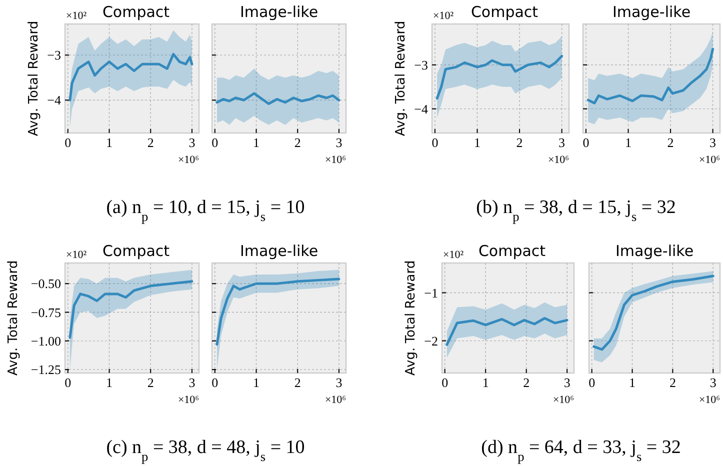  What do you see at coordinates (431, 340) in the screenshot?
I see `y-tick-label: −2` at bounding box center [431, 340].